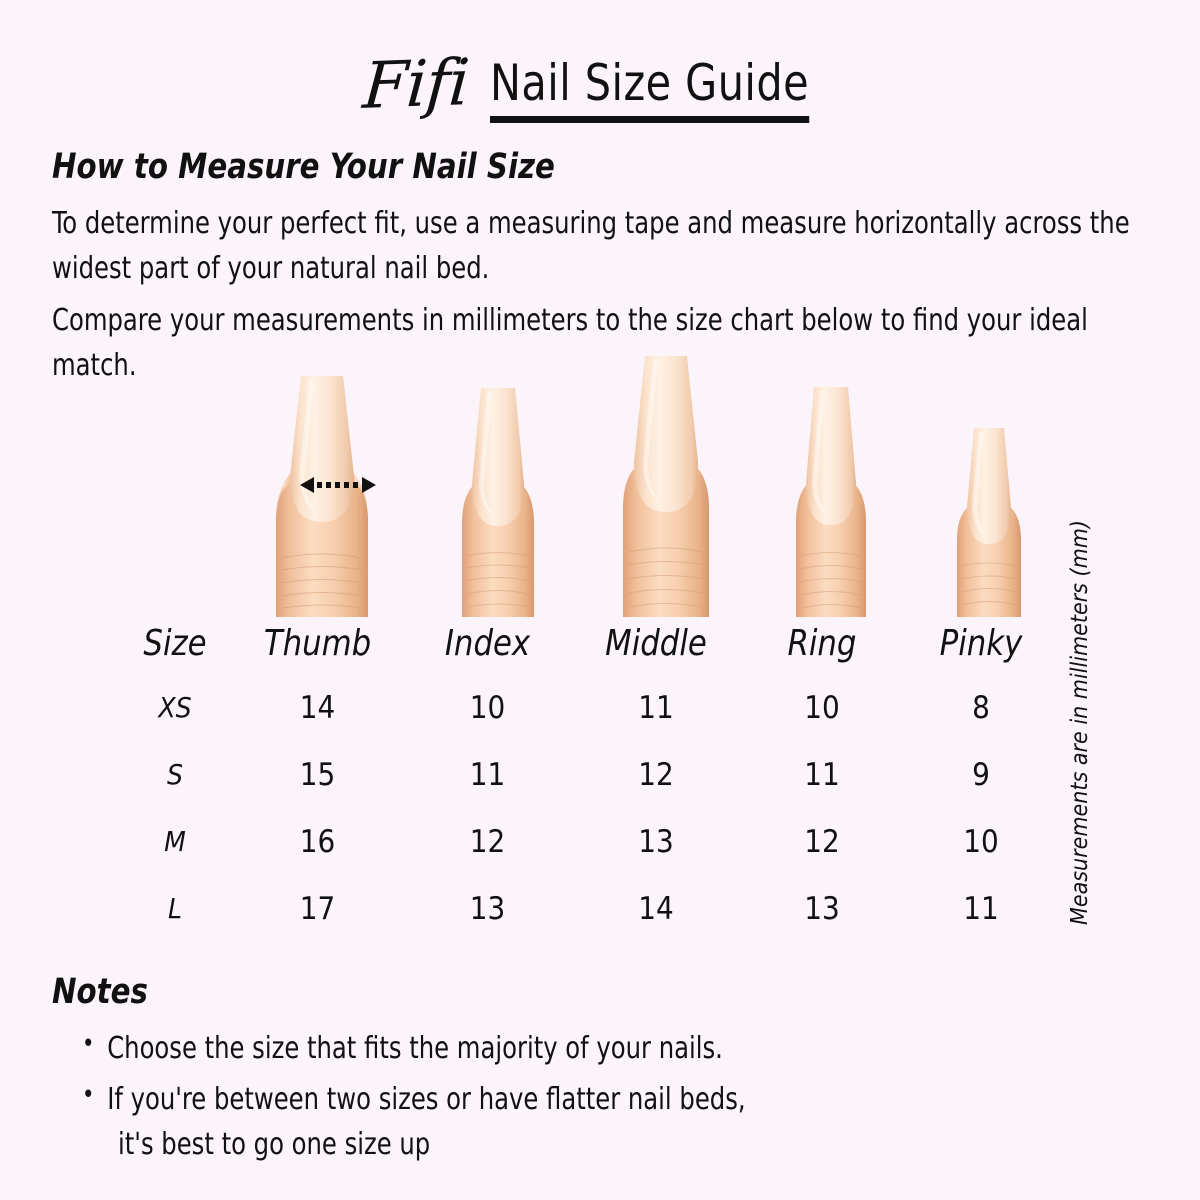 The height and width of the screenshot is (1200, 1200). I want to click on note-text-continued: it's best to go one size up, so click(274, 1144).